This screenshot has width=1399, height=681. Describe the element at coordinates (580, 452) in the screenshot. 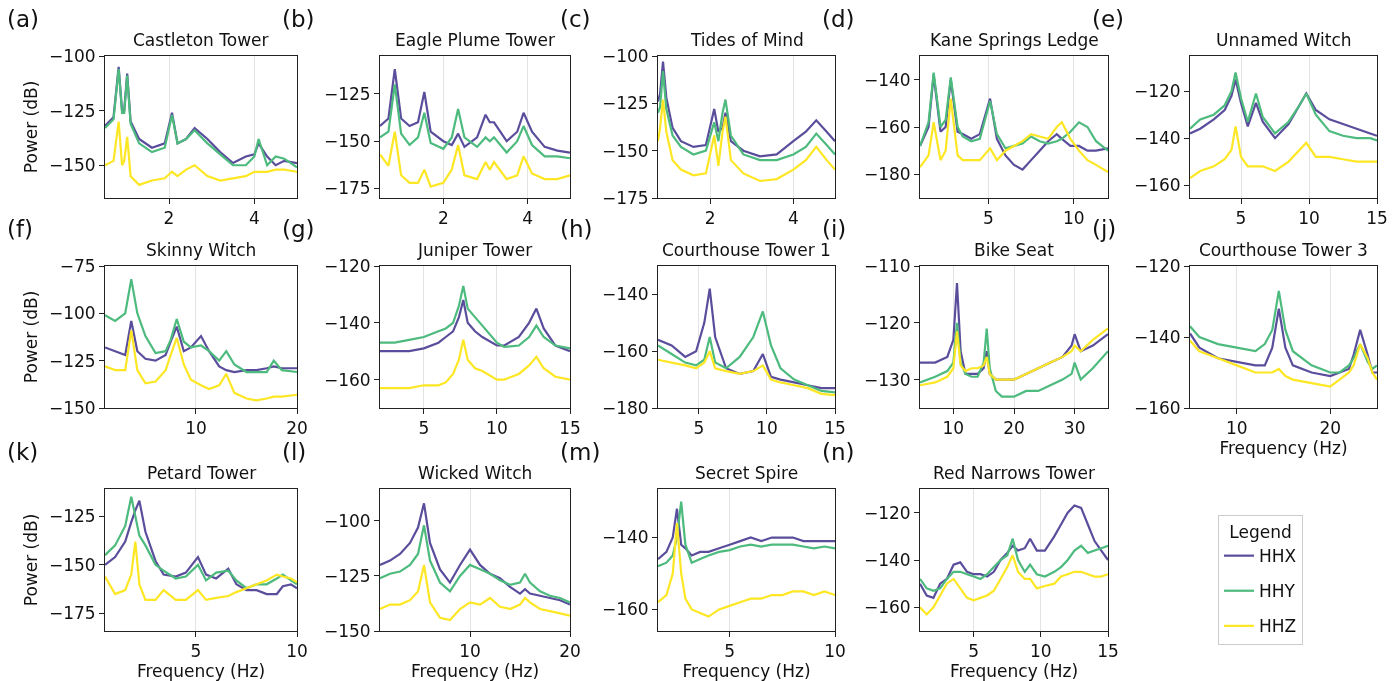

I see `text: (m)` at that location.